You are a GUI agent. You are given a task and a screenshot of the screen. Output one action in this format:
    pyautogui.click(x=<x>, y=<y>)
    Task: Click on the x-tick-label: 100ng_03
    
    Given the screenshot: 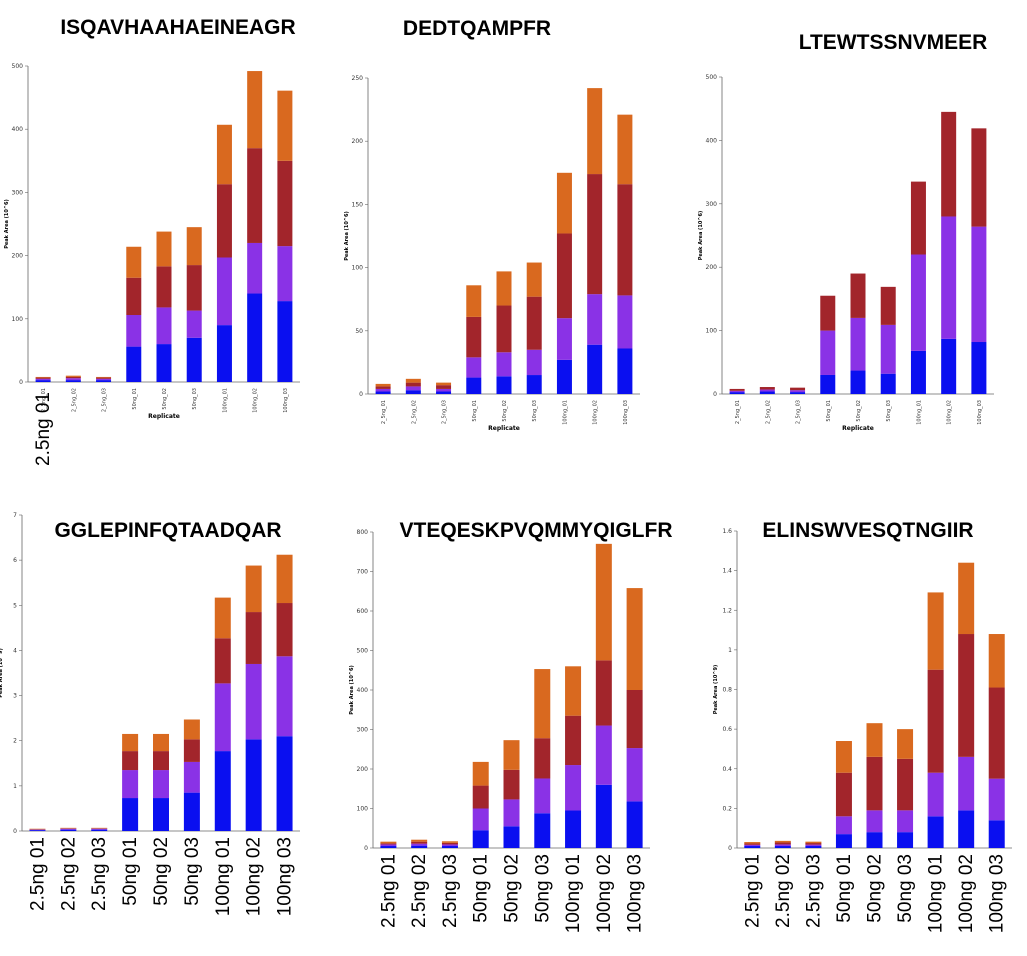 What is the action you would take?
    pyautogui.click(x=980, y=412)
    